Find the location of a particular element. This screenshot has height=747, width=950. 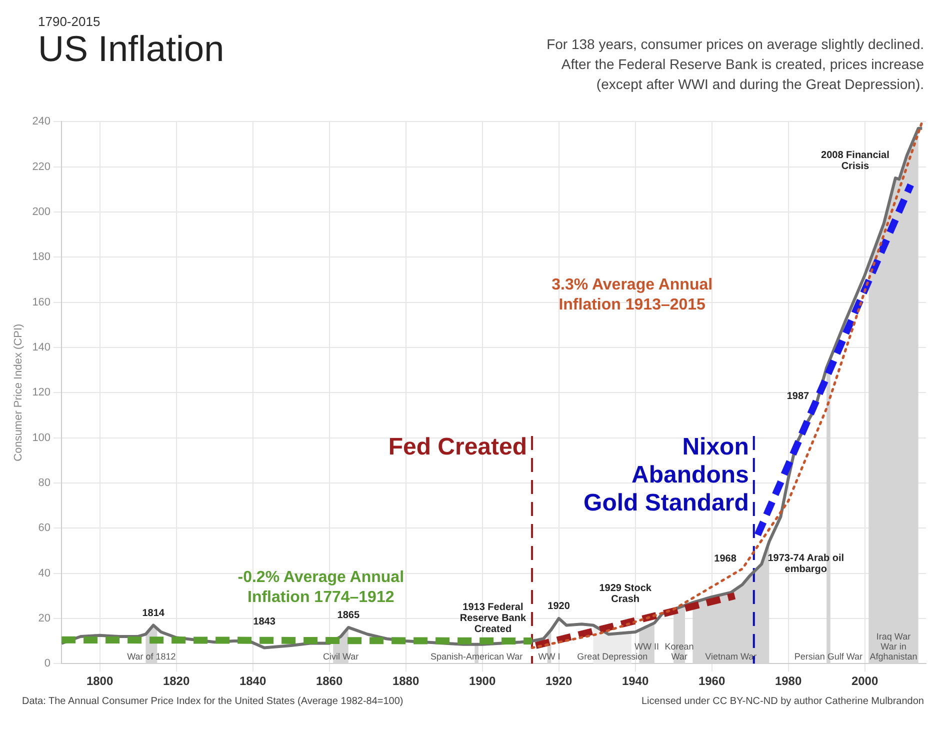

band-label: WW II is located at coordinates (647, 647).